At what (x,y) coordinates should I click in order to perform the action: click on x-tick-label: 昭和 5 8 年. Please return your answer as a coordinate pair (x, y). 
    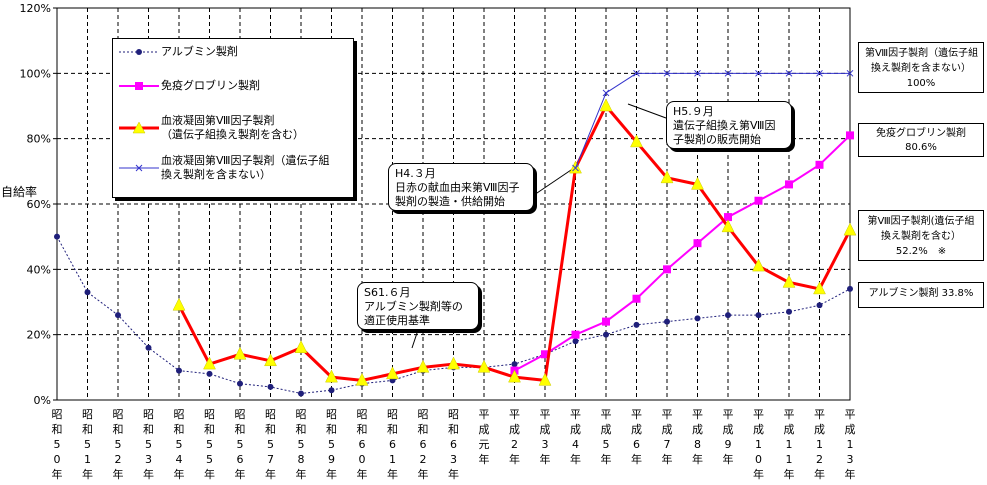
    Looking at the image, I should click on (301, 444).